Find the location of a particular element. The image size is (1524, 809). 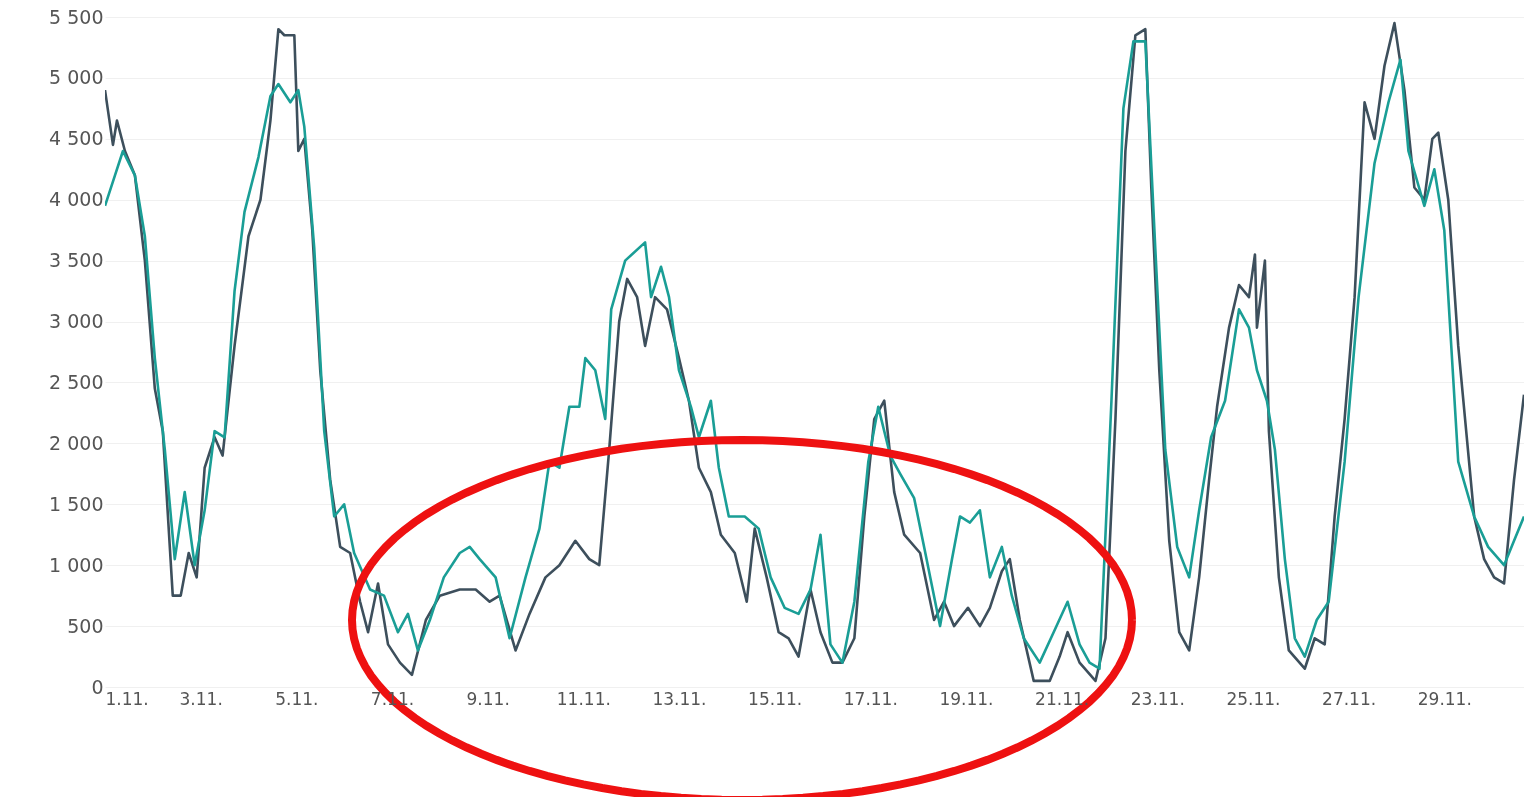

x-tick-label: 13.11. is located at coordinates (679, 698).